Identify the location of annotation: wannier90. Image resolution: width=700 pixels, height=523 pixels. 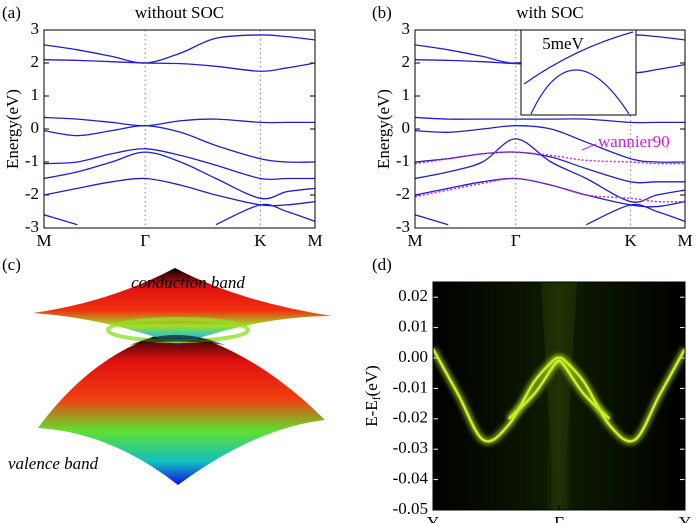
(634, 141).